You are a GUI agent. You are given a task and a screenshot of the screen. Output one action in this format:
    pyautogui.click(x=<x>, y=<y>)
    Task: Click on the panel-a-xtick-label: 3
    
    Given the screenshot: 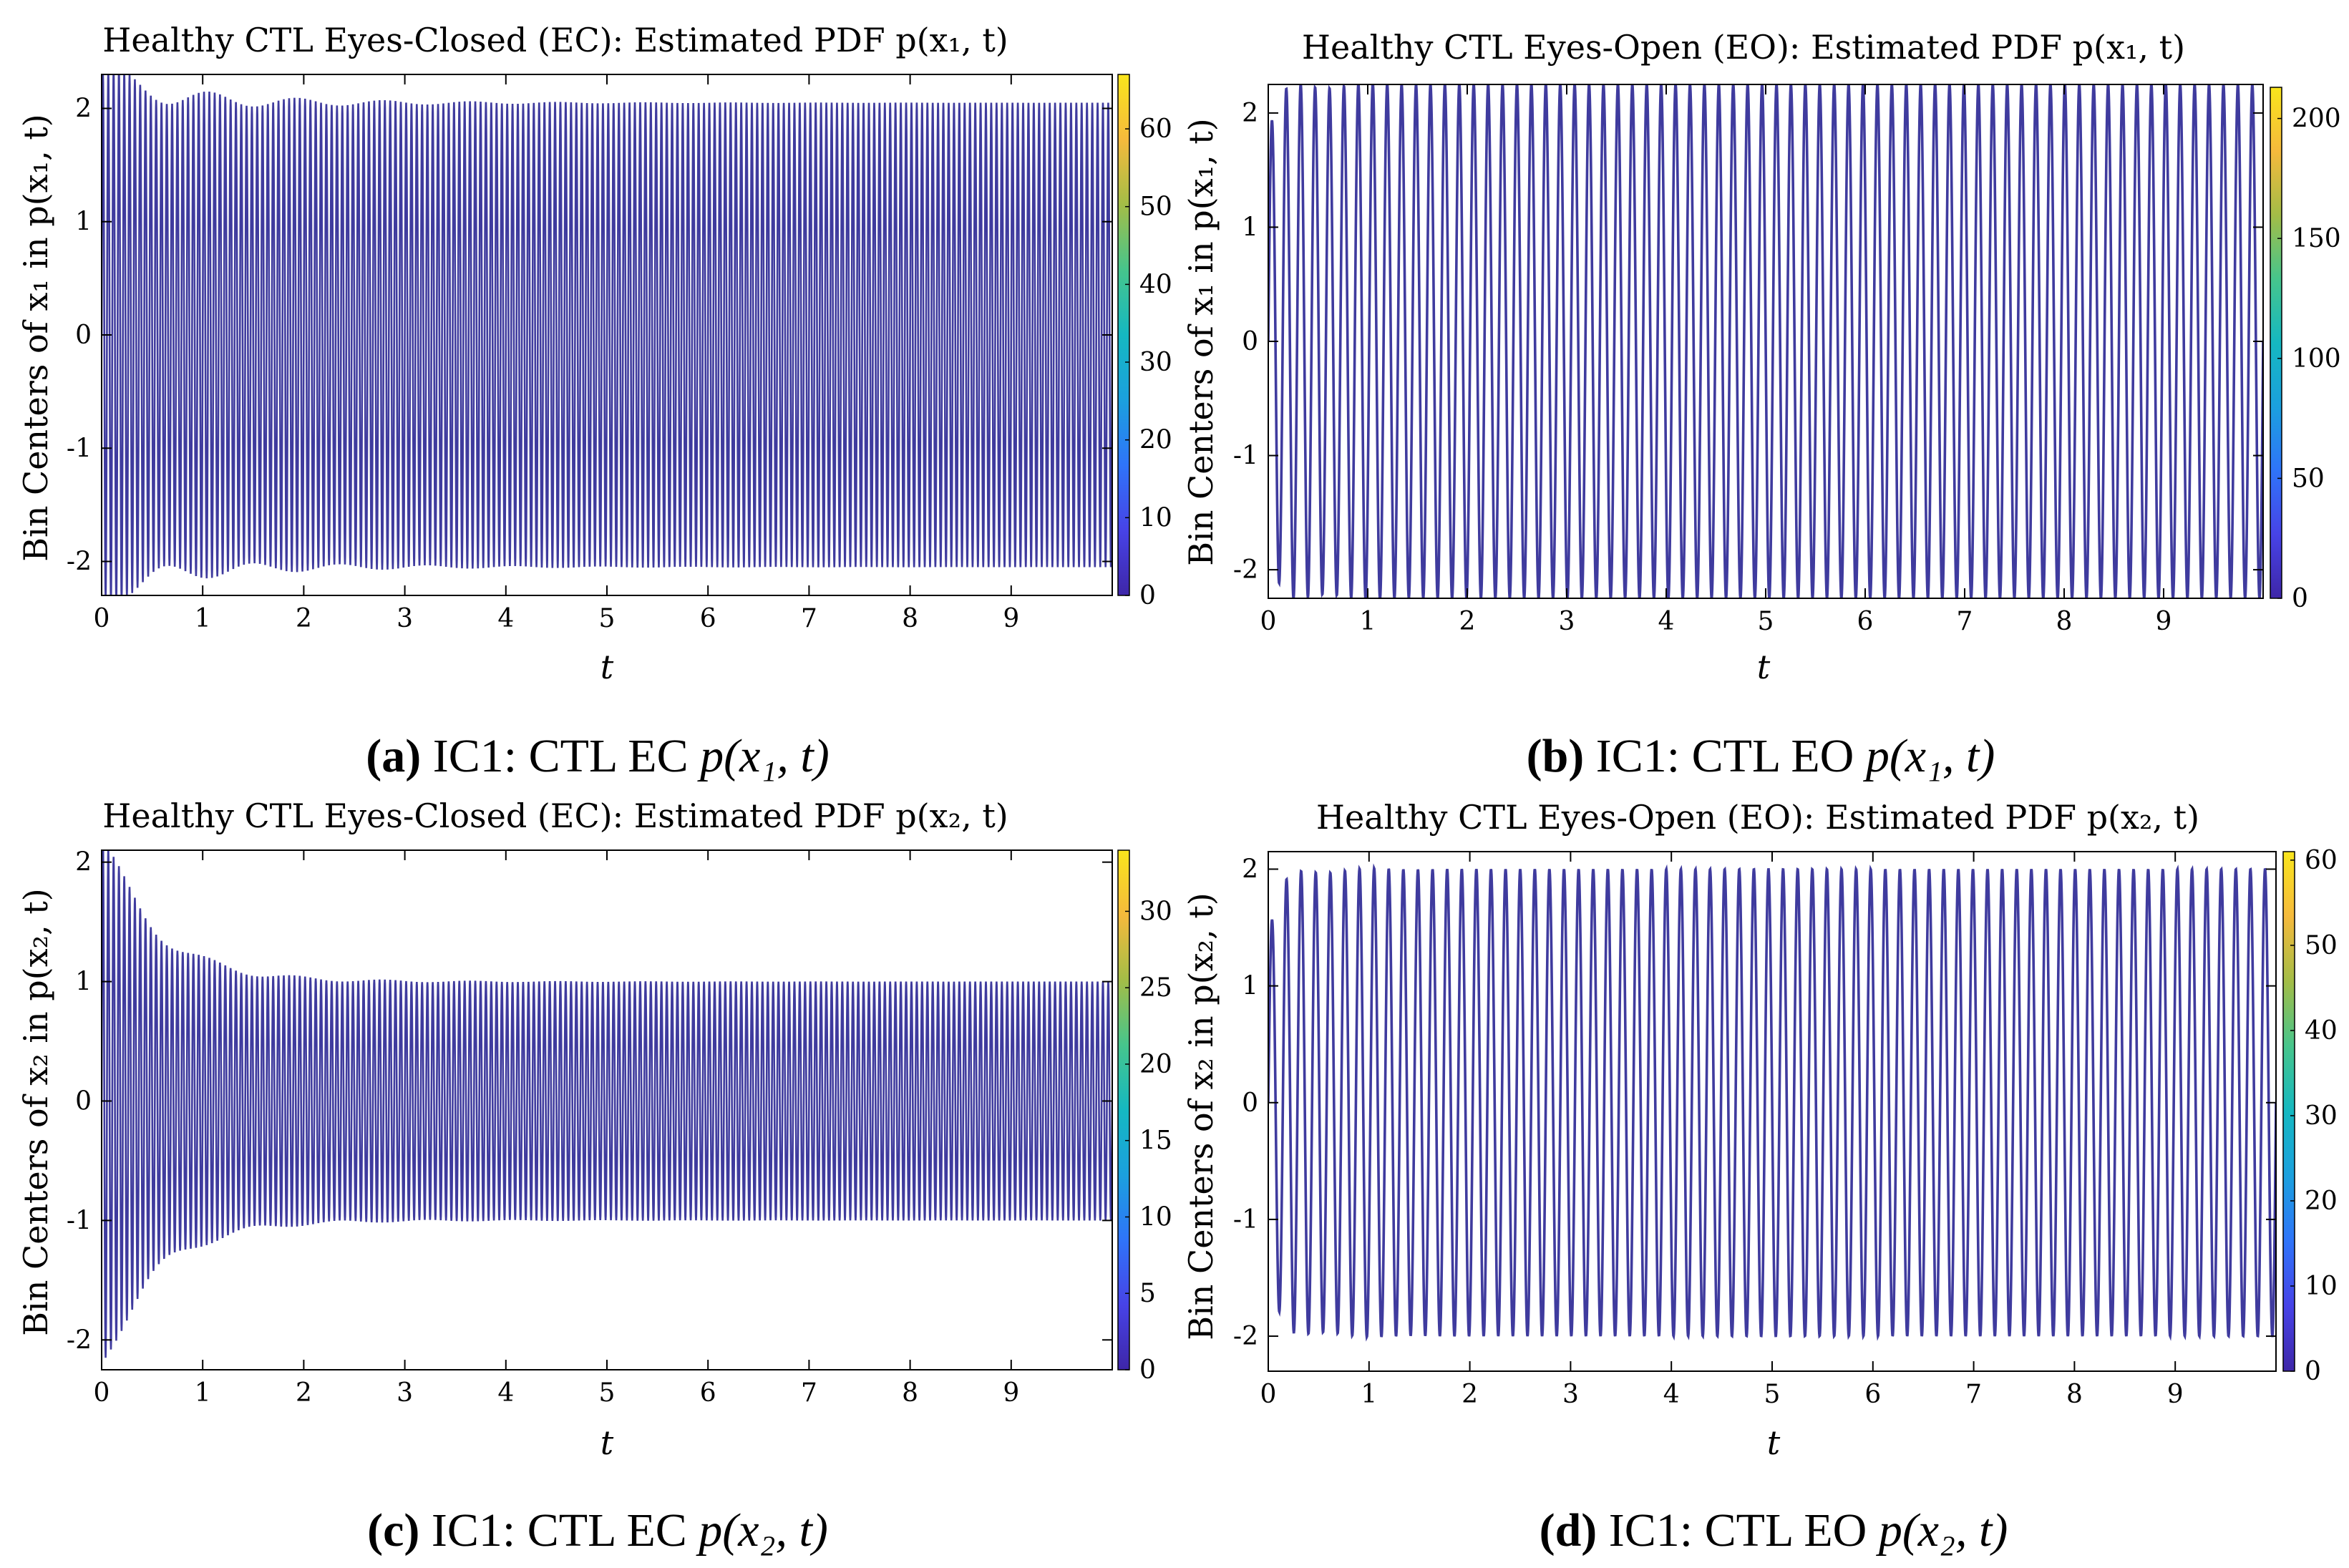 What is the action you would take?
    pyautogui.click(x=405, y=618)
    